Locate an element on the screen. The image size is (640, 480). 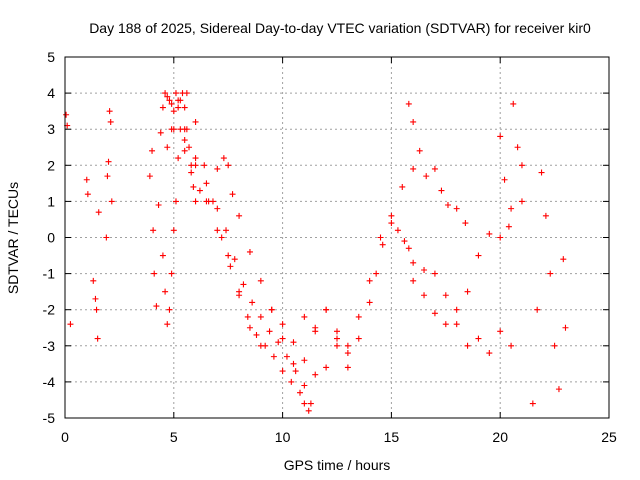
y-tick-label: 2 is located at coordinates (51, 165).